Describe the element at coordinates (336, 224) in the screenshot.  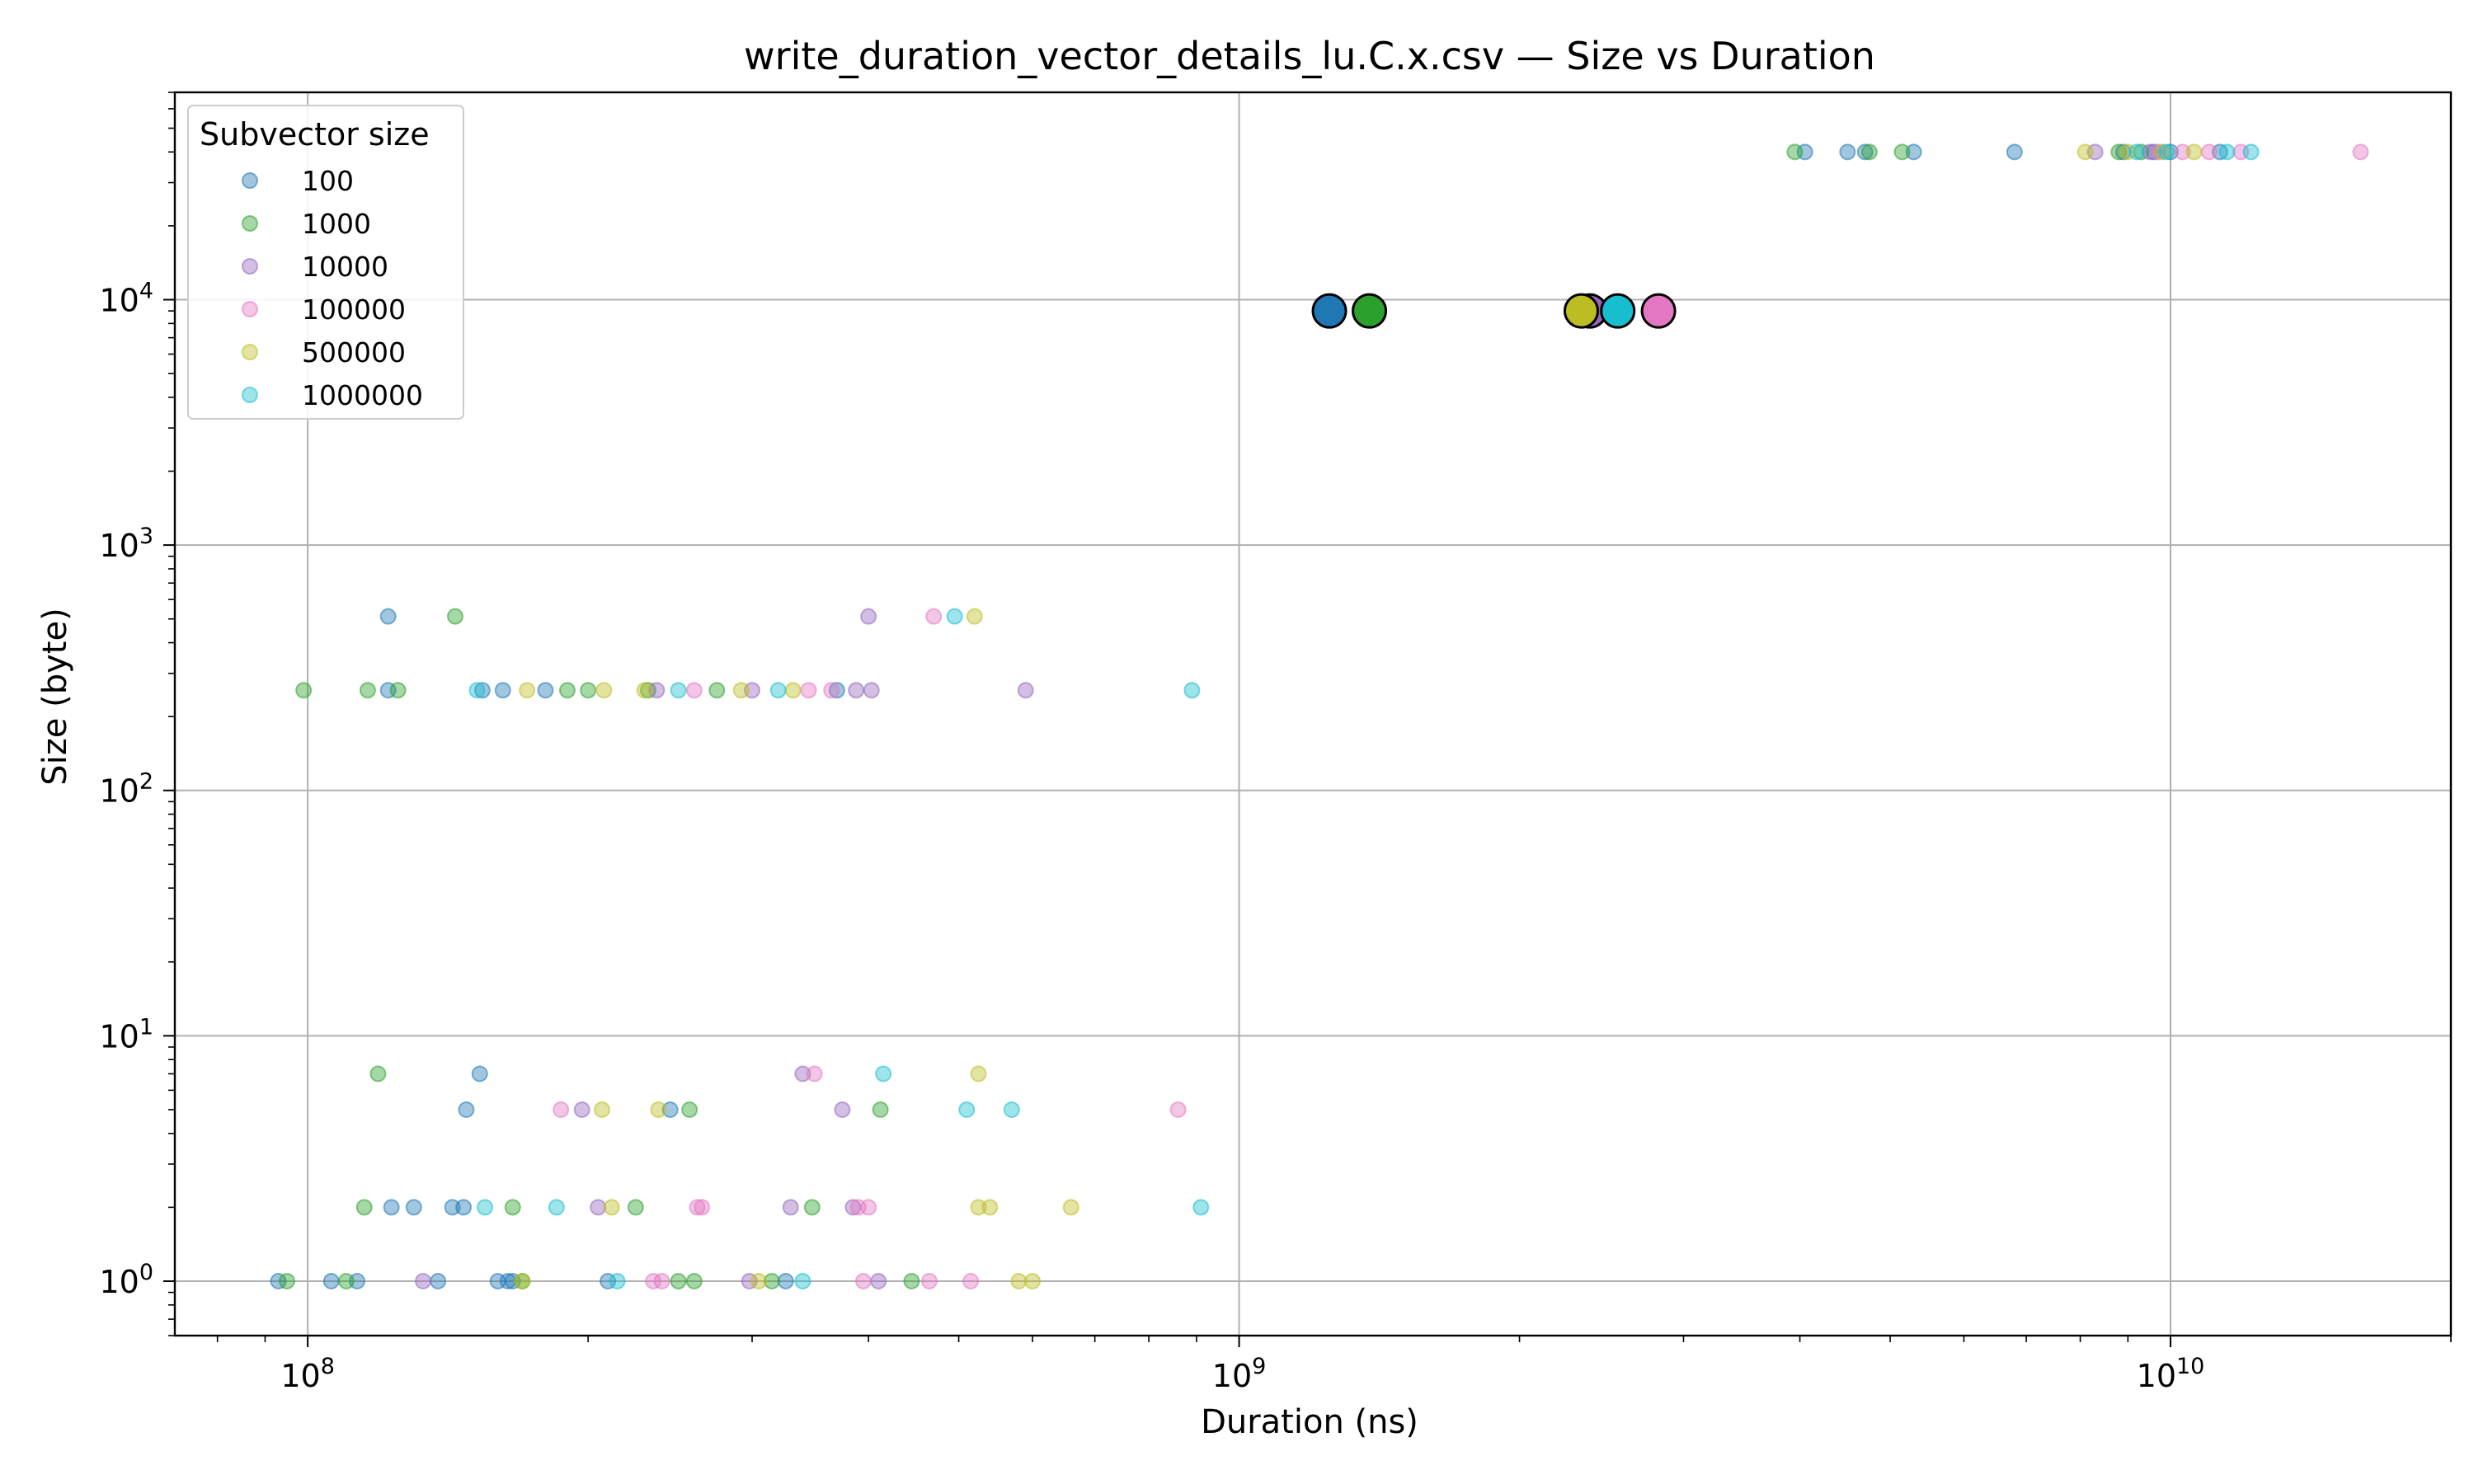
I see `legend-label: 1000` at that location.